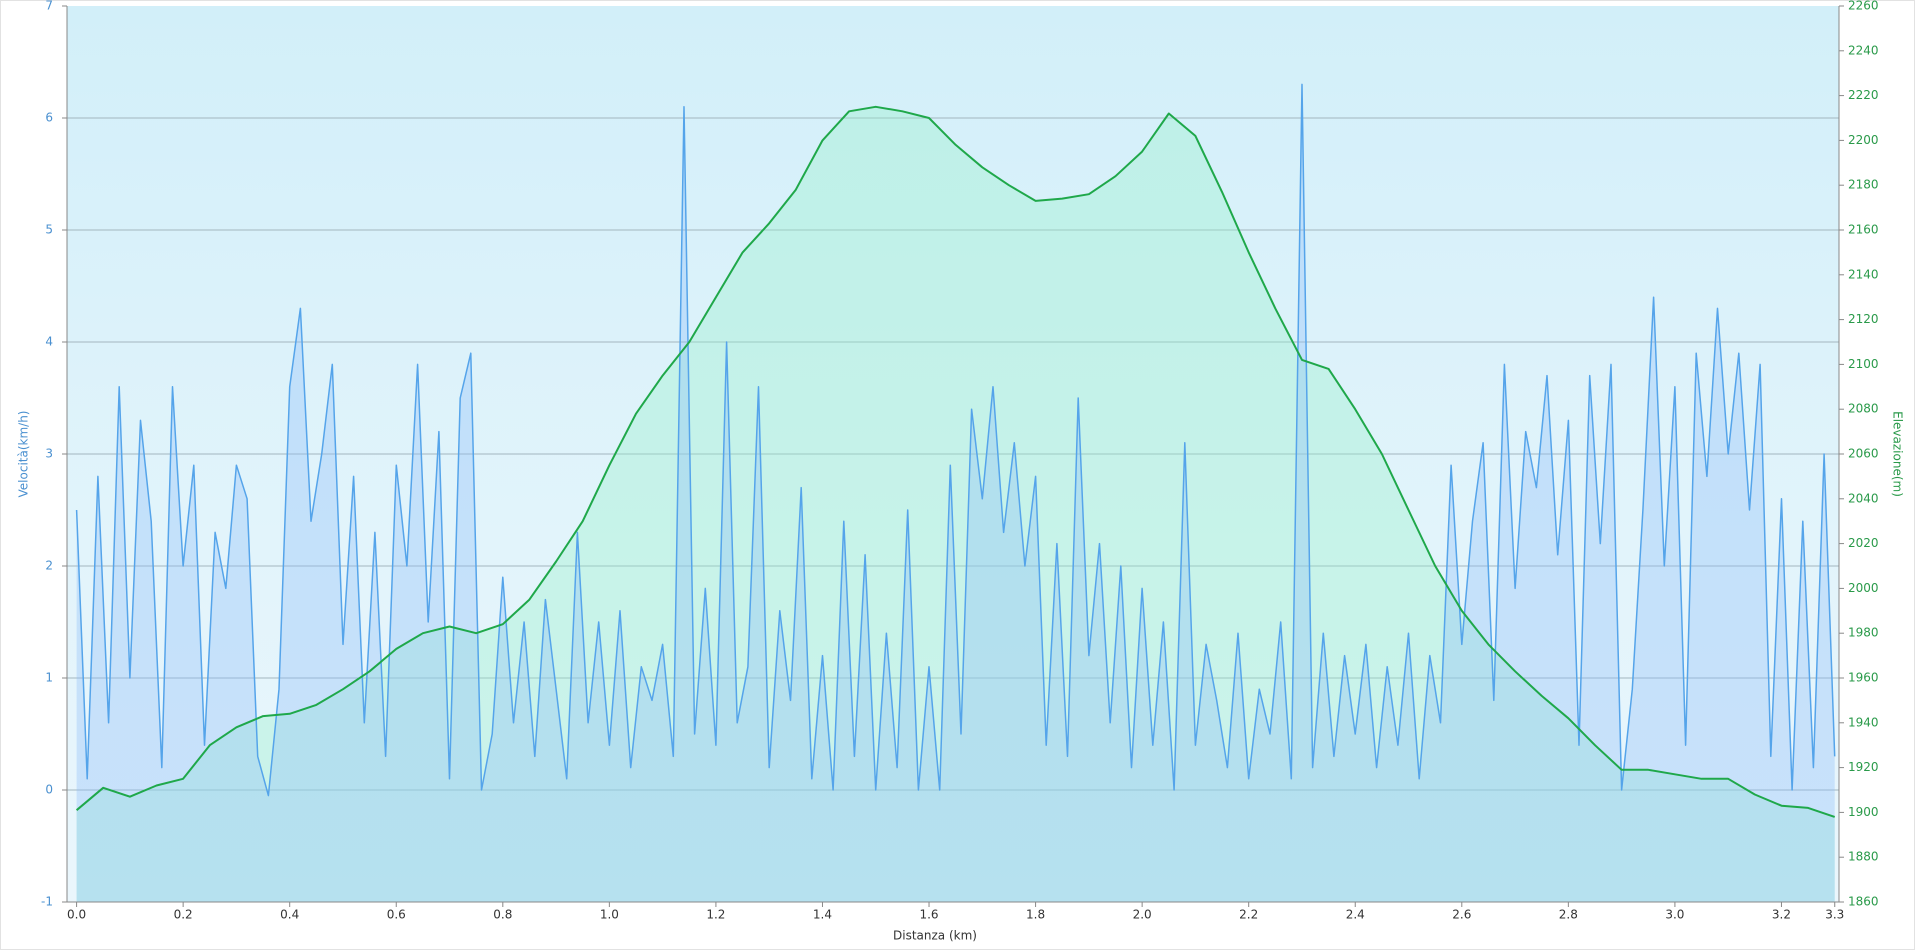 This screenshot has width=1915, height=950. I want to click on y2-tick-label: 1980, so click(1863, 633).